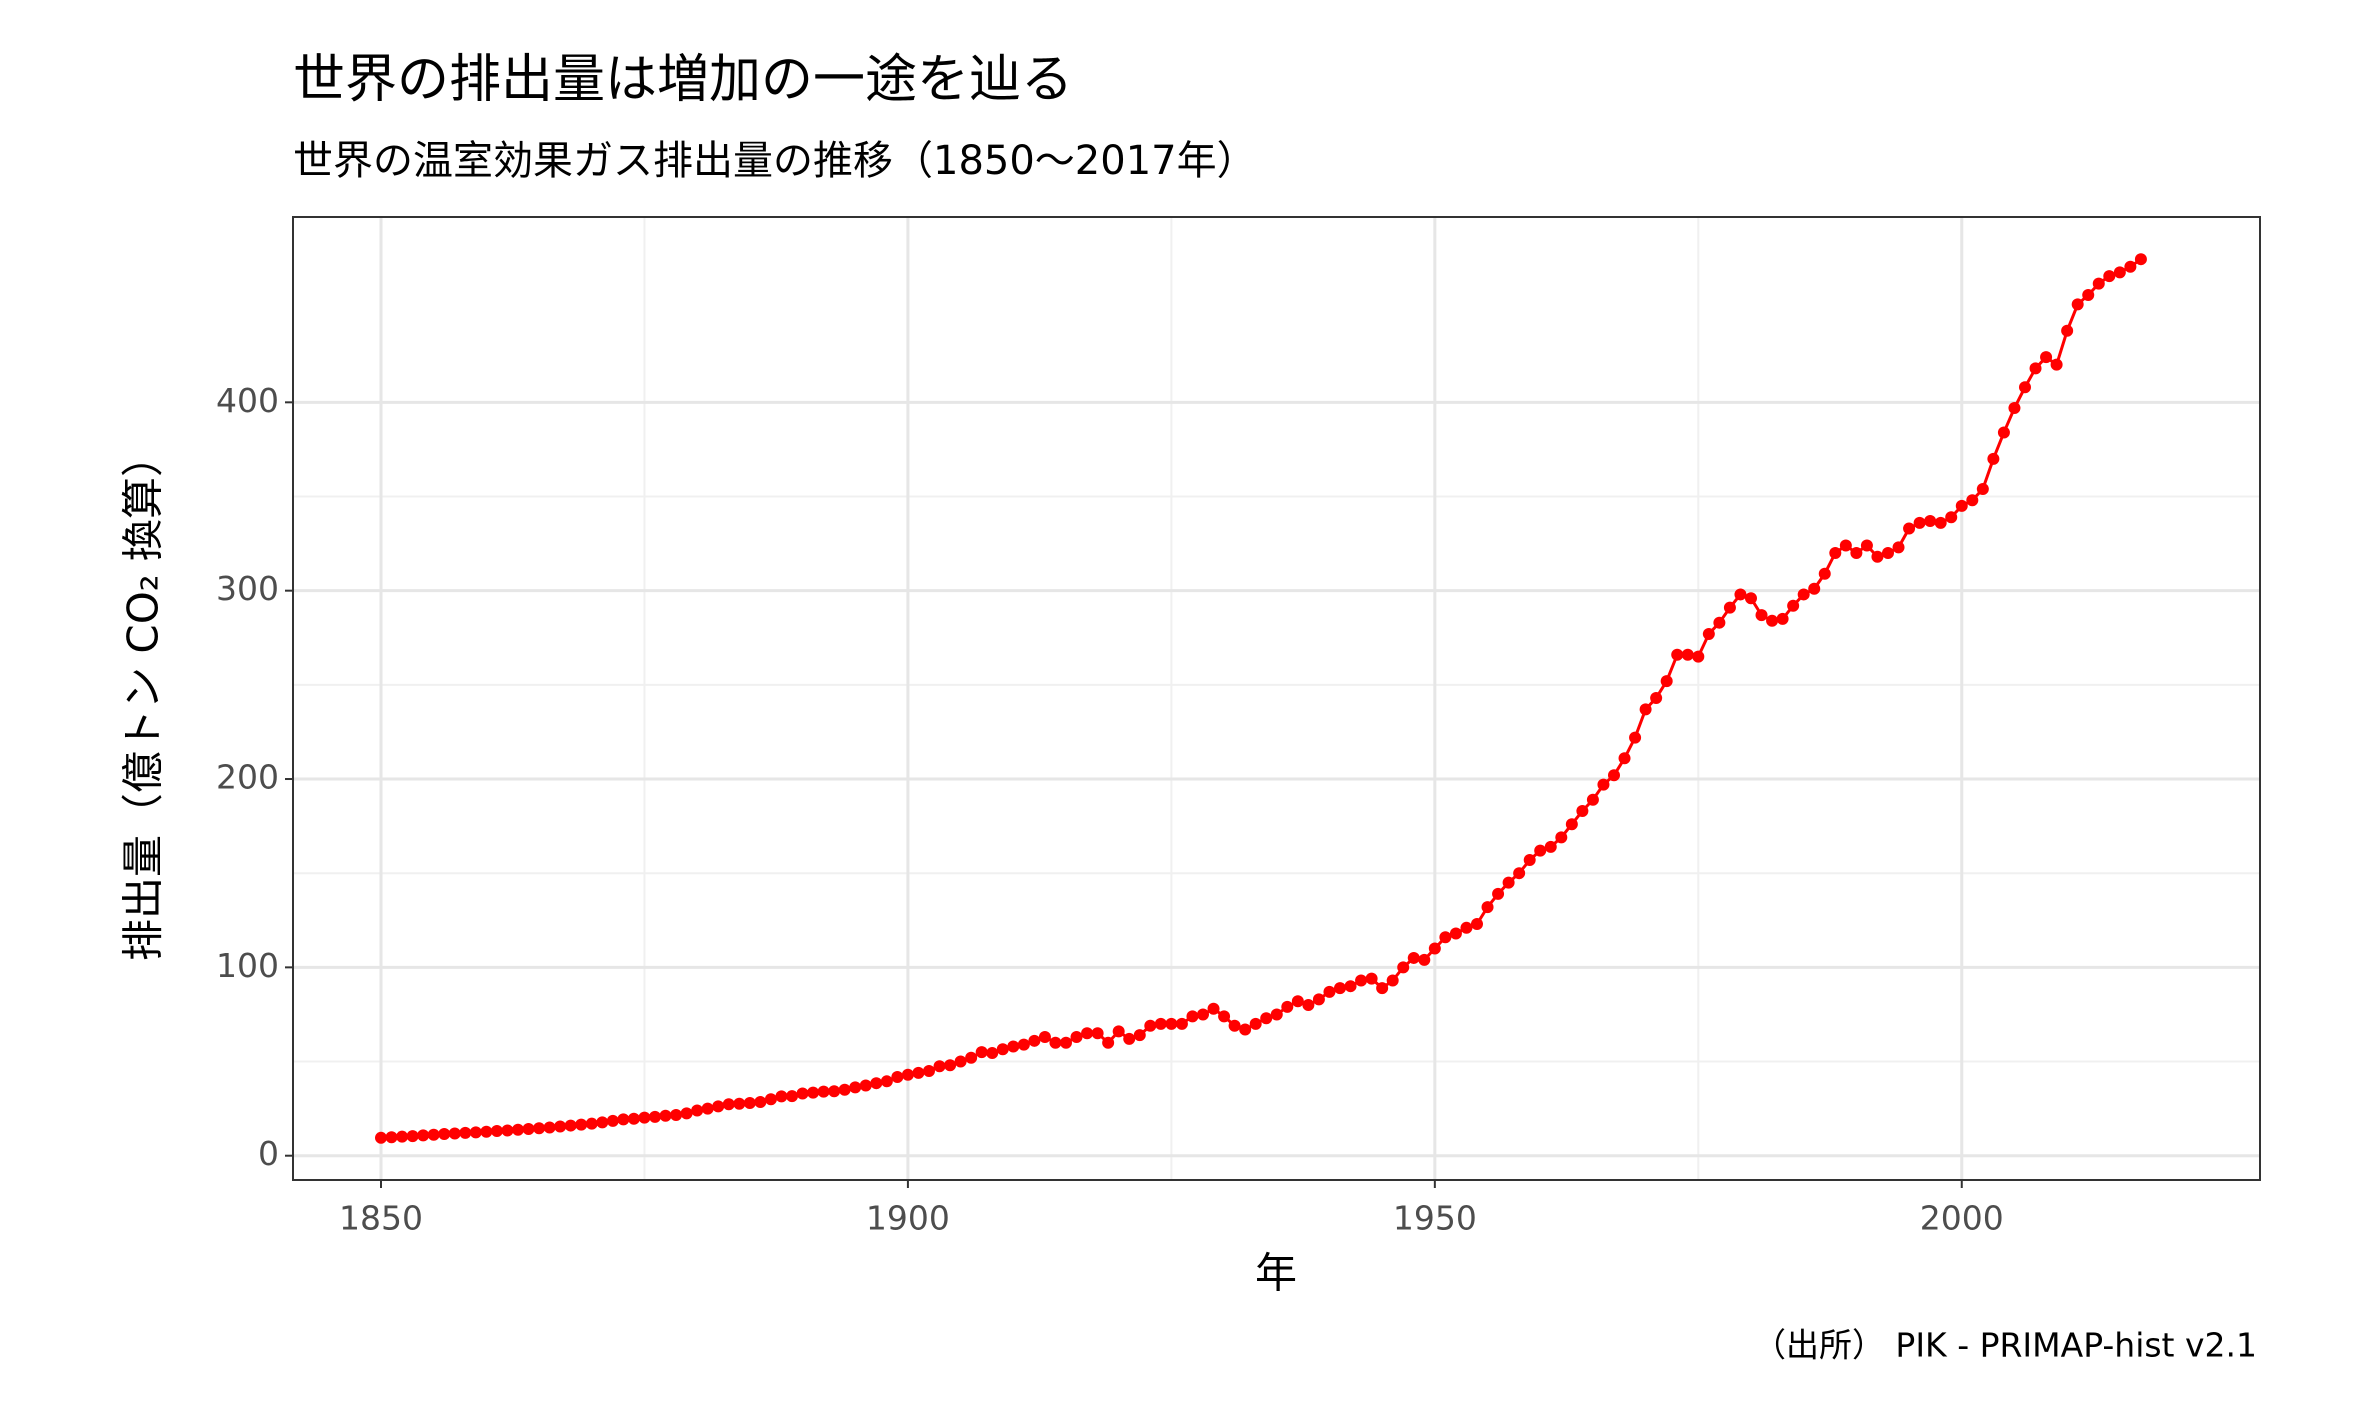  I want to click on x-tick-label: 2000, so click(1962, 1218).